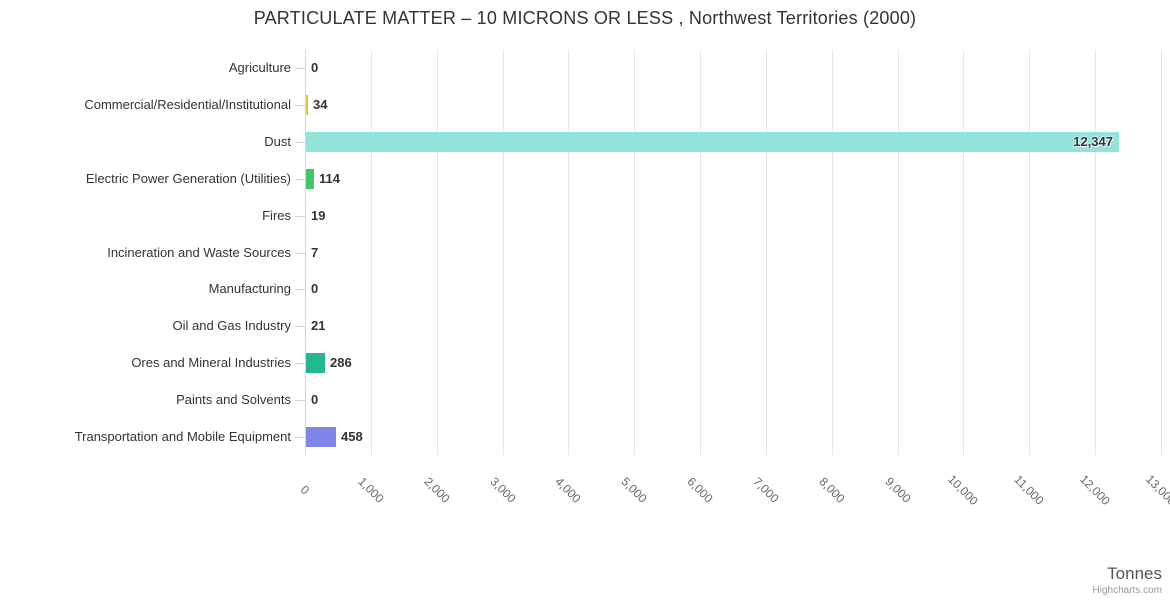  I want to click on bar-value-label: 458, so click(352, 436).